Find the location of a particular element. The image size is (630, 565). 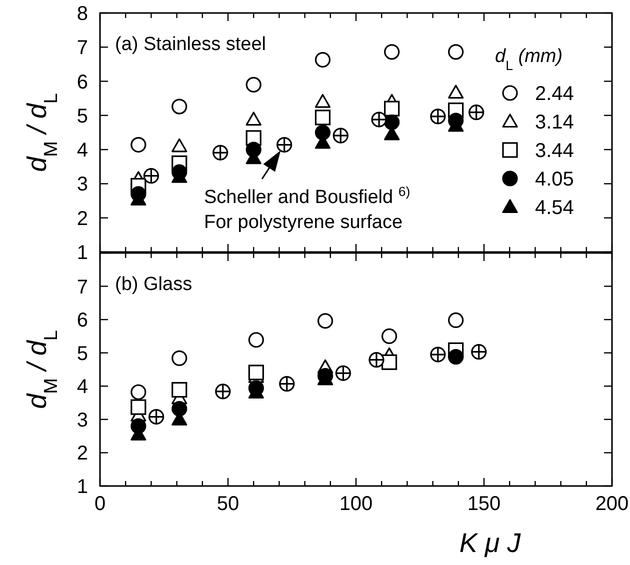

x-tick-label: 200 is located at coordinates (612, 504).